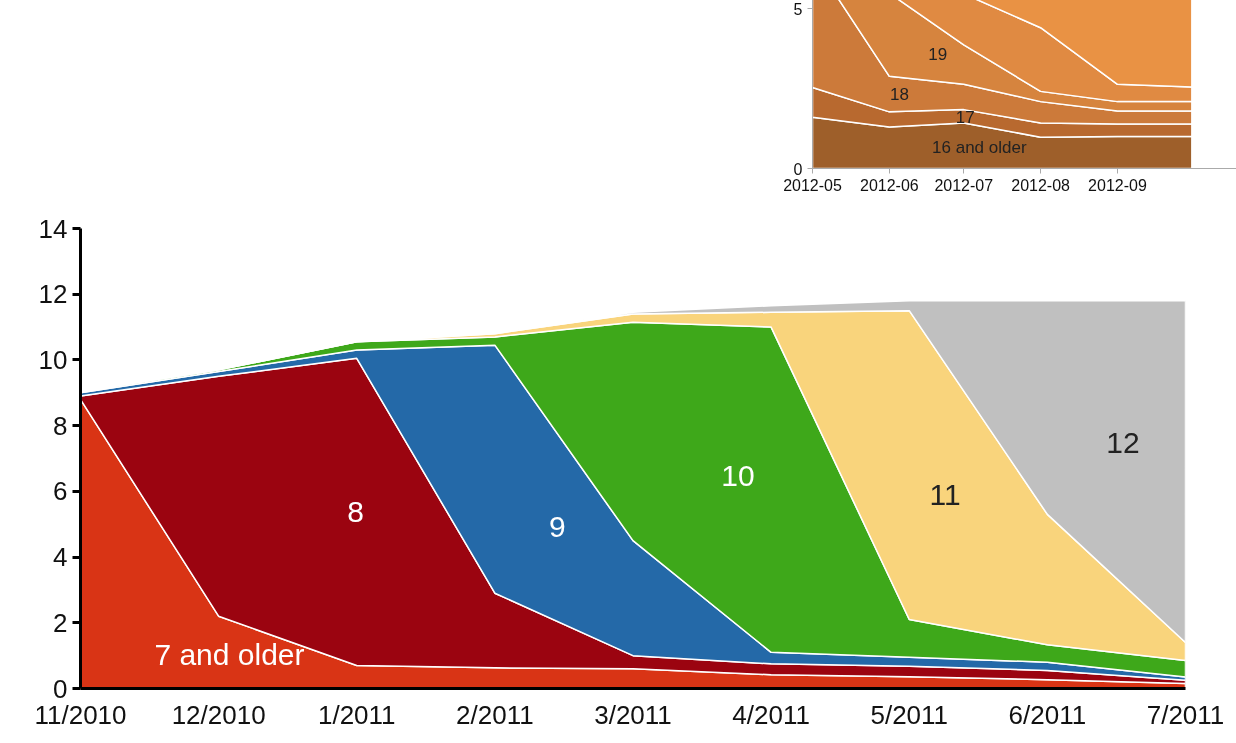 Image resolution: width=1236 pixels, height=743 pixels. What do you see at coordinates (53, 228) in the screenshot?
I see `y-tick-label: 14` at bounding box center [53, 228].